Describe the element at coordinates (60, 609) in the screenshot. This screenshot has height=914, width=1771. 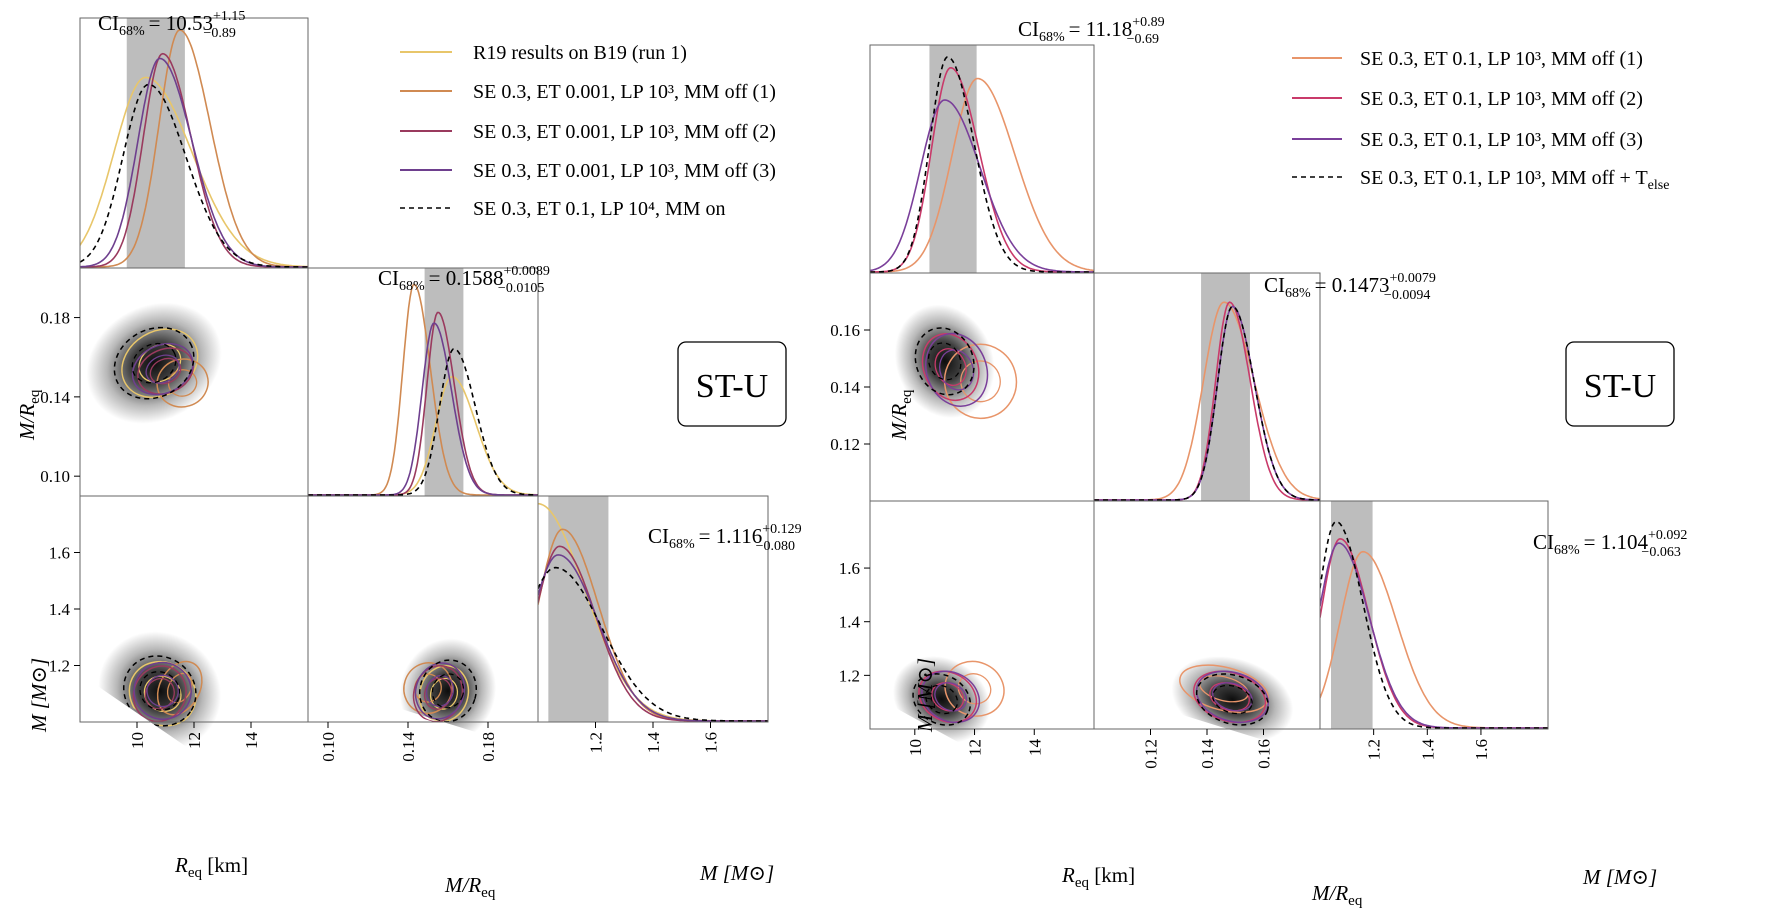
I see `L-ytick-label-M-1: 1.4` at that location.